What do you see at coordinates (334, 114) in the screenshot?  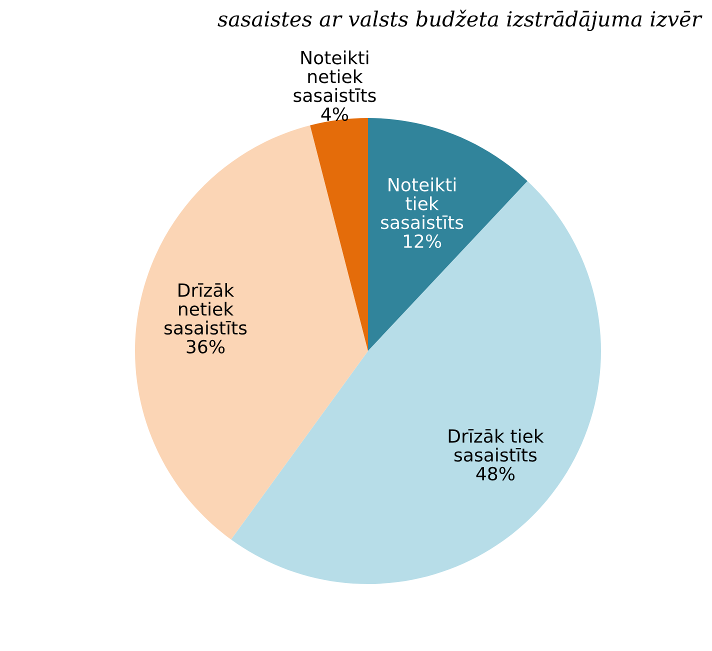 I see `data-label: 4%` at bounding box center [334, 114].